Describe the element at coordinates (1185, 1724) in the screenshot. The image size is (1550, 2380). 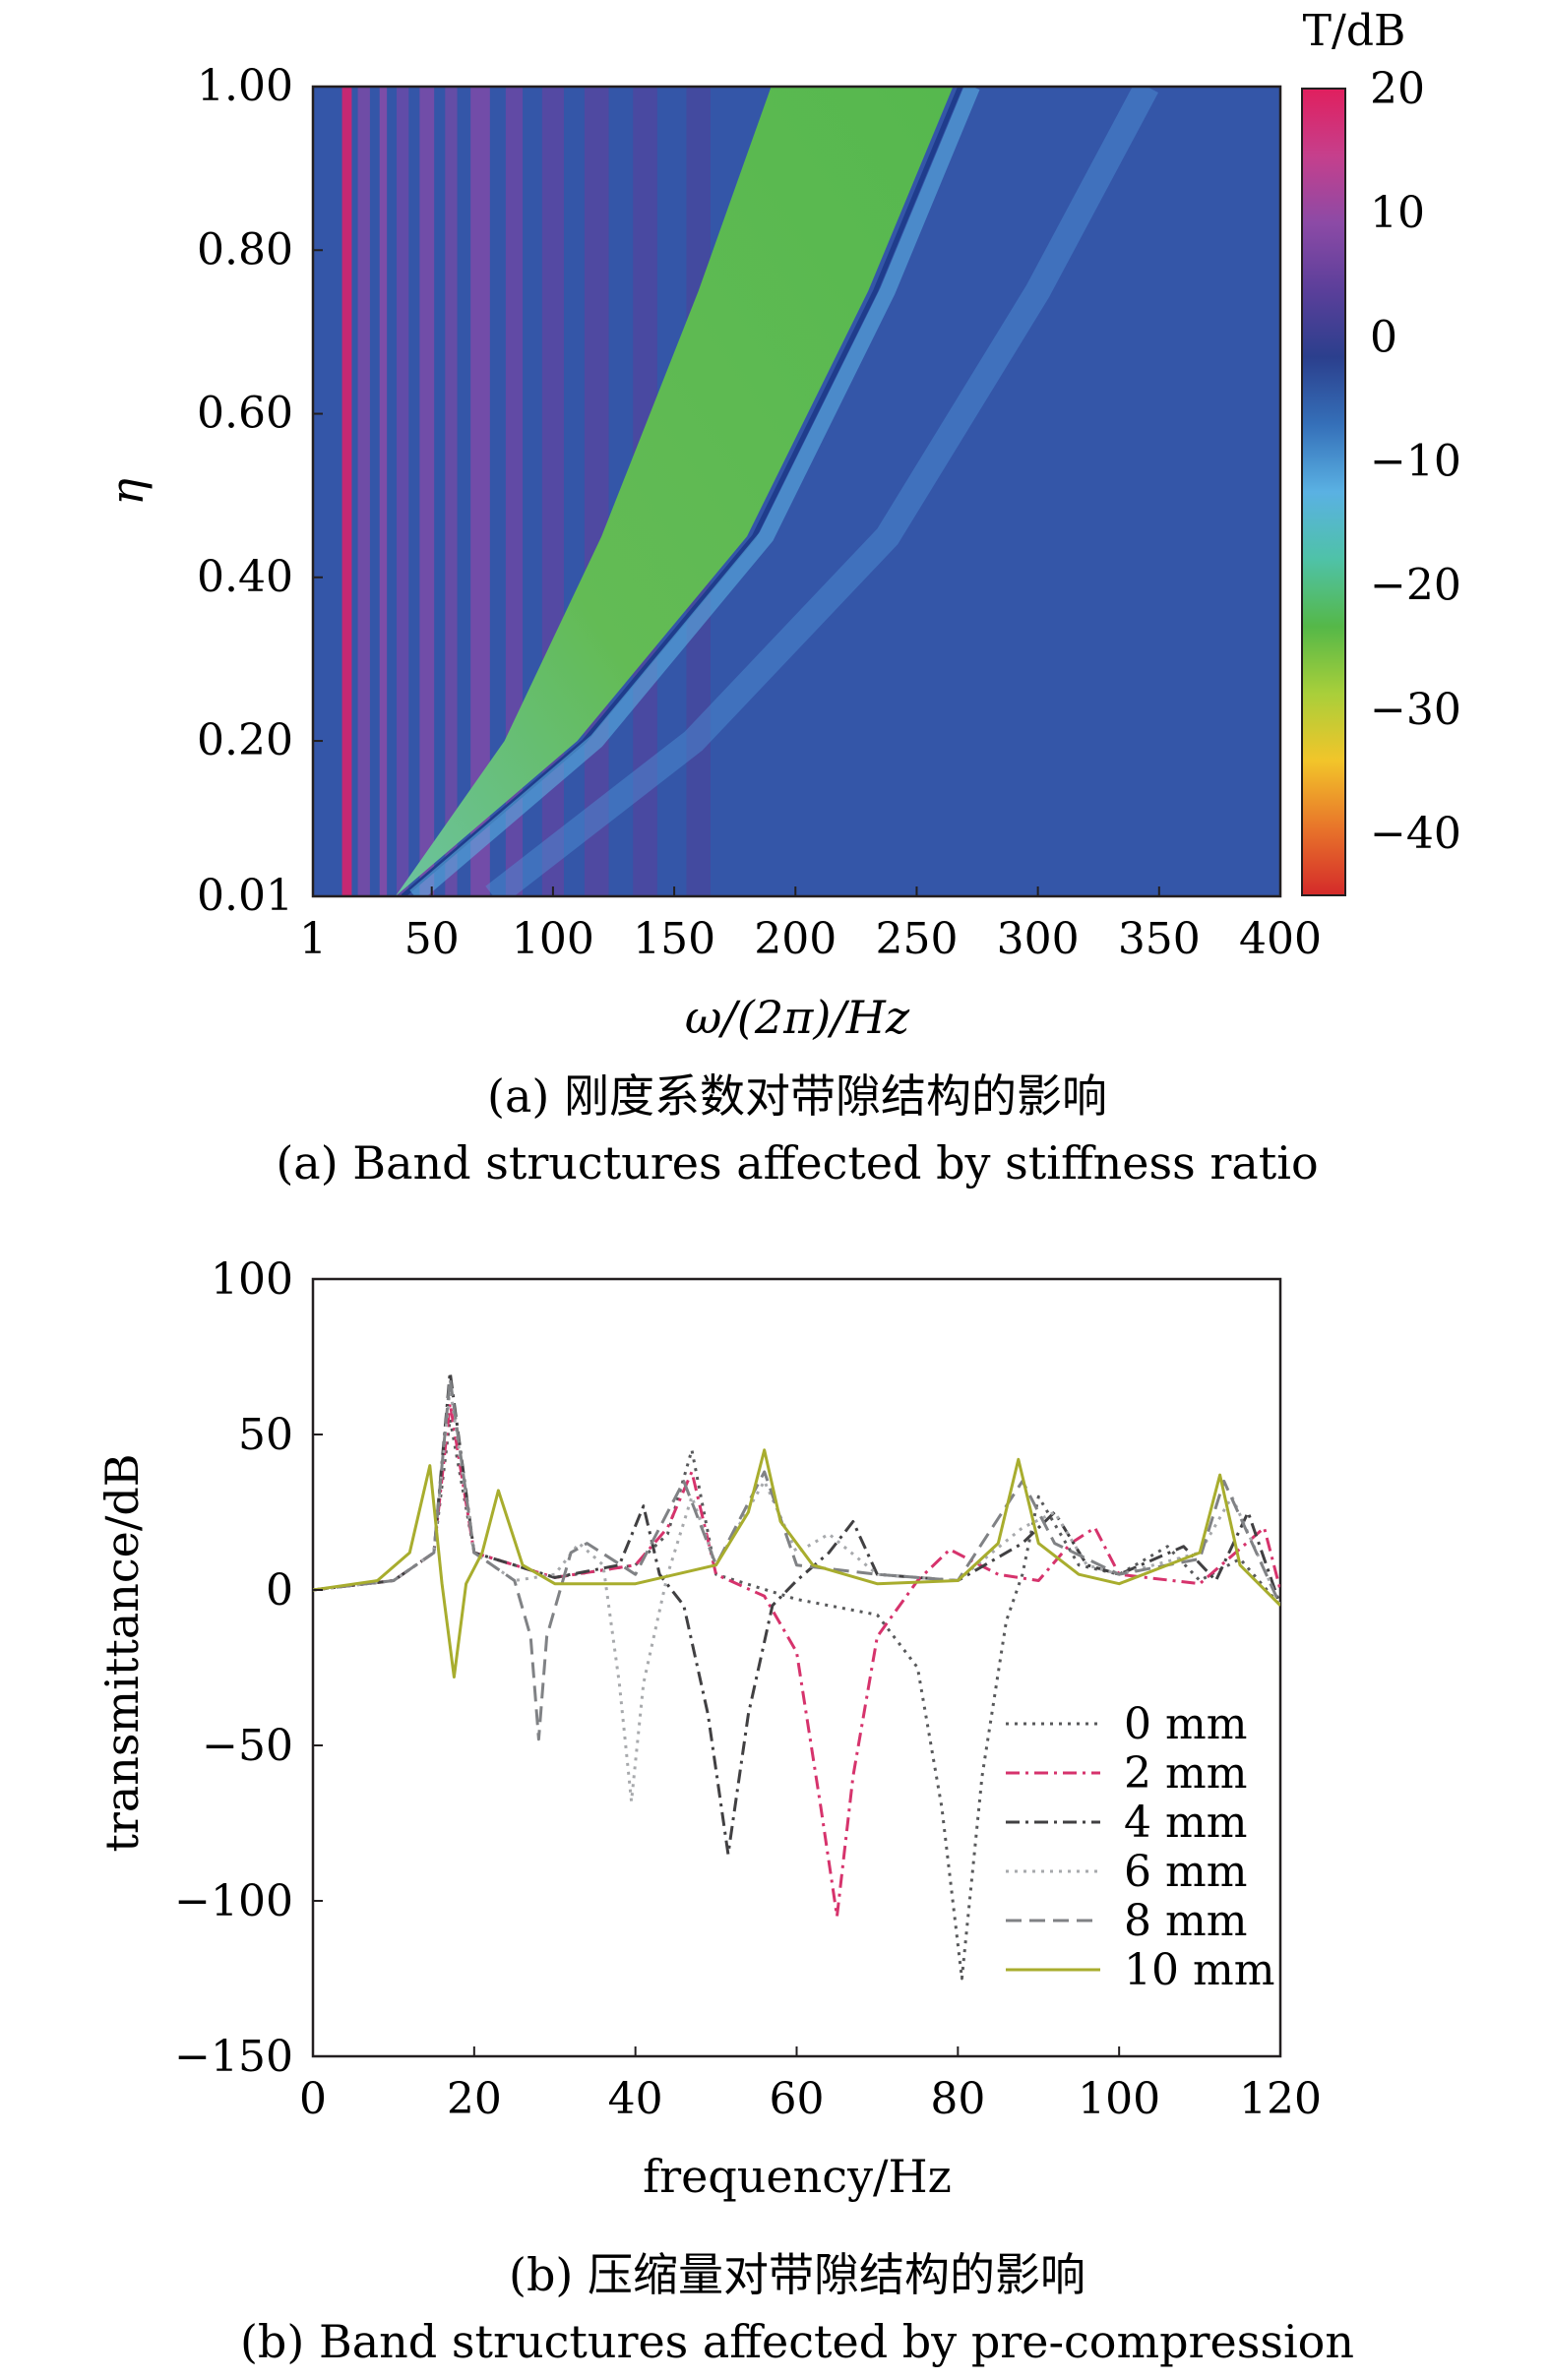
I see `legend-label: 0 mm` at that location.